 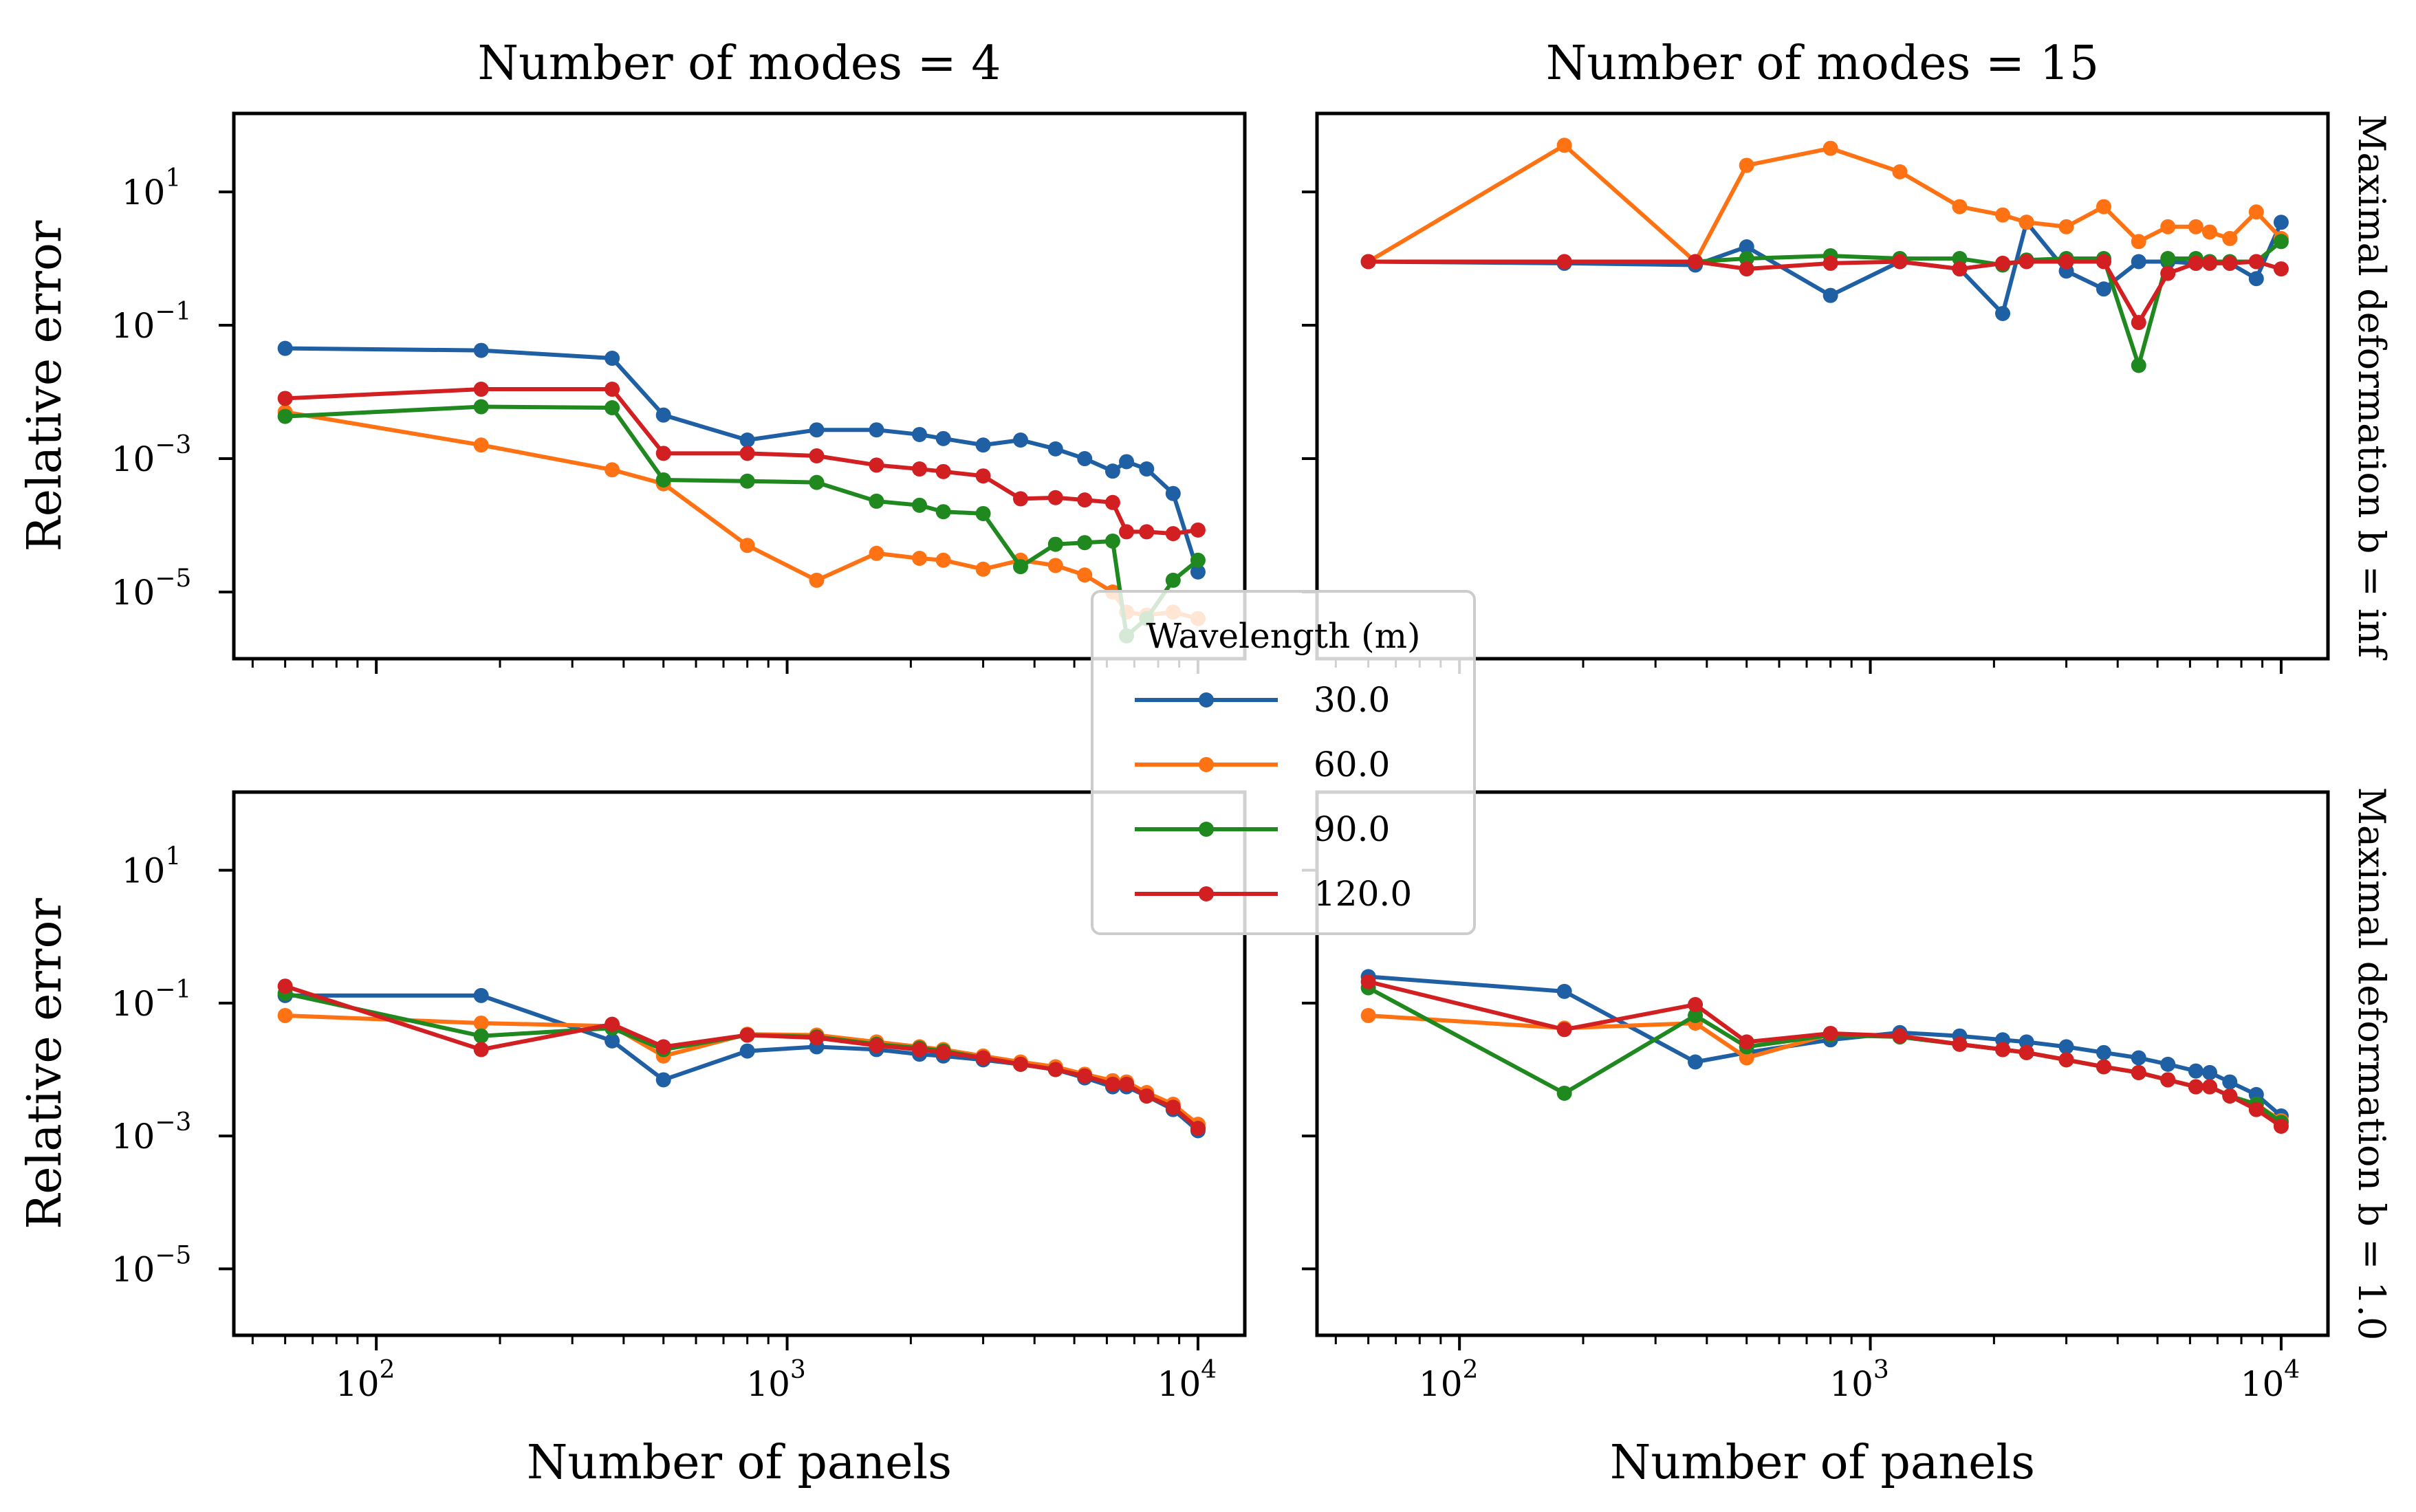 What do you see at coordinates (152, 188) in the screenshot?
I see `y-tick-label: 10¹` at bounding box center [152, 188].